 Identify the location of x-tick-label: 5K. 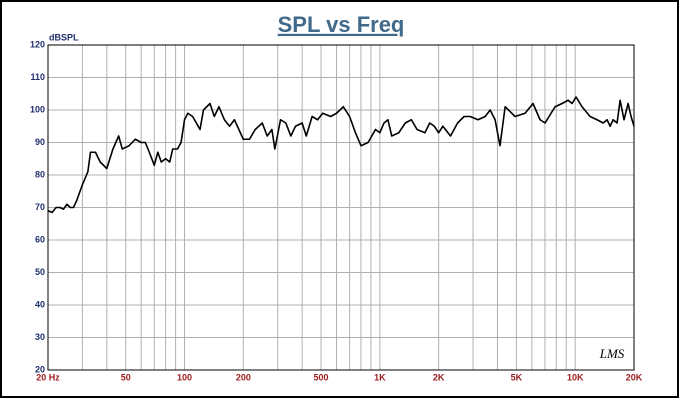
(517, 377).